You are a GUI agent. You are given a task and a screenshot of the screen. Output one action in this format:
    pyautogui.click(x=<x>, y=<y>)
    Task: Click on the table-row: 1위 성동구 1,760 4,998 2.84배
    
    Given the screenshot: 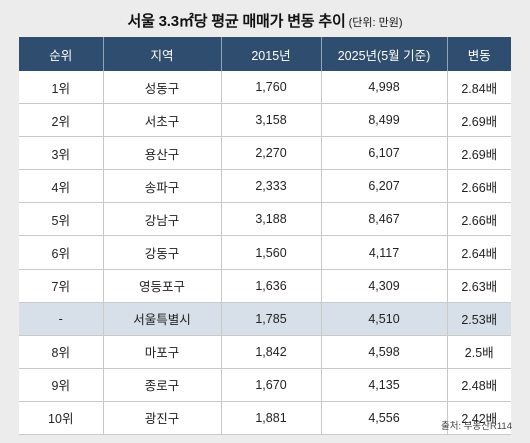 What is the action you would take?
    pyautogui.click(x=265, y=88)
    